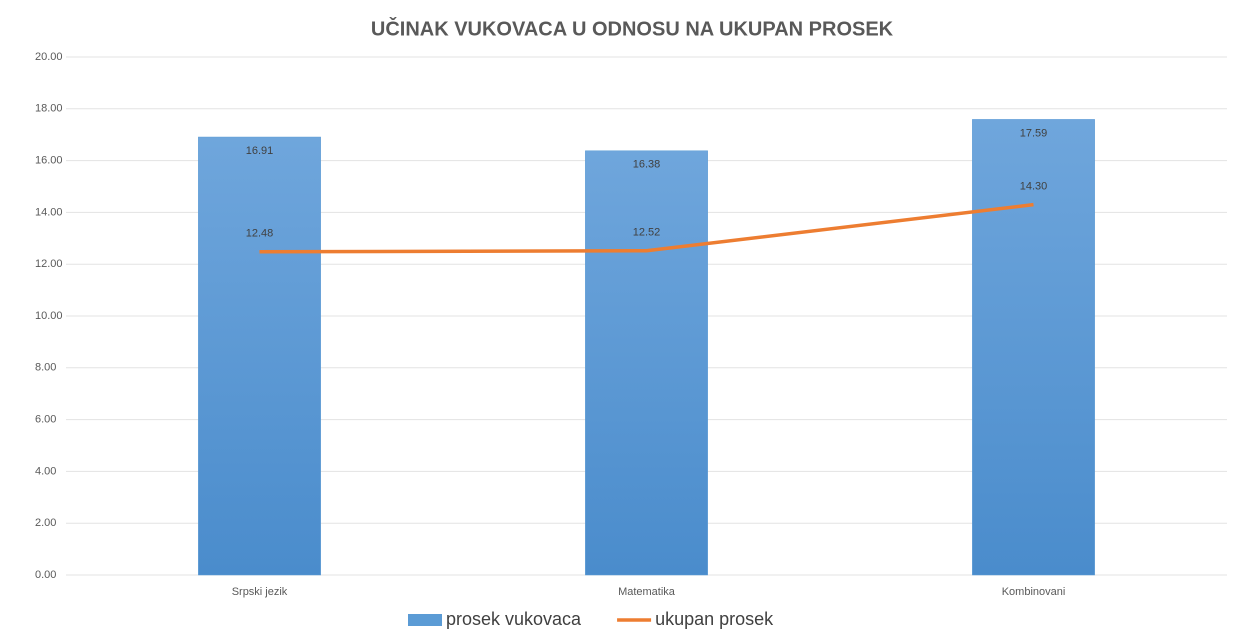  What do you see at coordinates (45, 368) in the screenshot?
I see `y-tick-label: 8.00` at bounding box center [45, 368].